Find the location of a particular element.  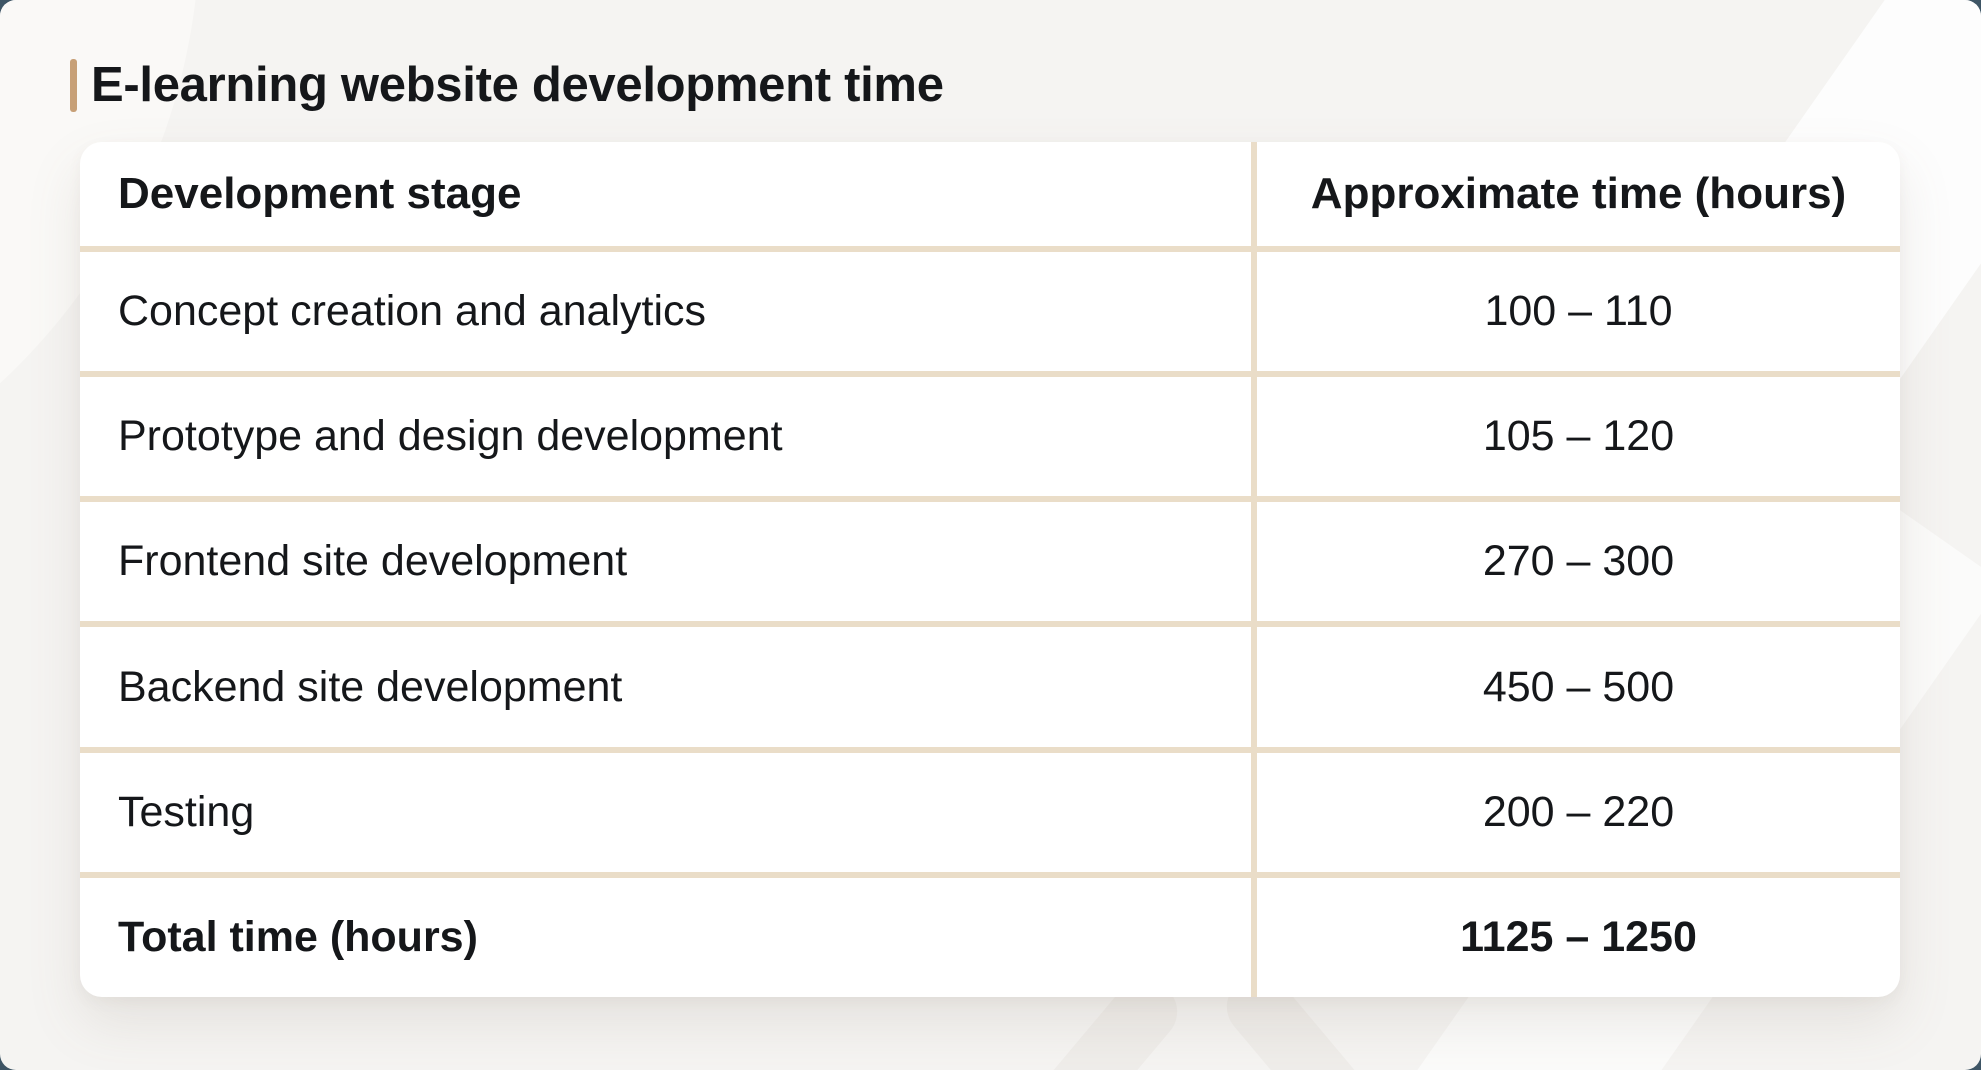

stage-cell: Prototype and design development is located at coordinates (665, 433).